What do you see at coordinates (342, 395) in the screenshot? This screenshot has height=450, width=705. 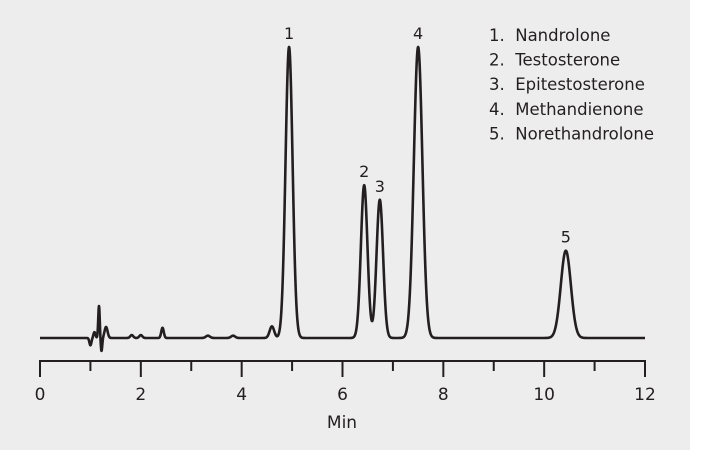 I see `tick-label: 6` at bounding box center [342, 395].